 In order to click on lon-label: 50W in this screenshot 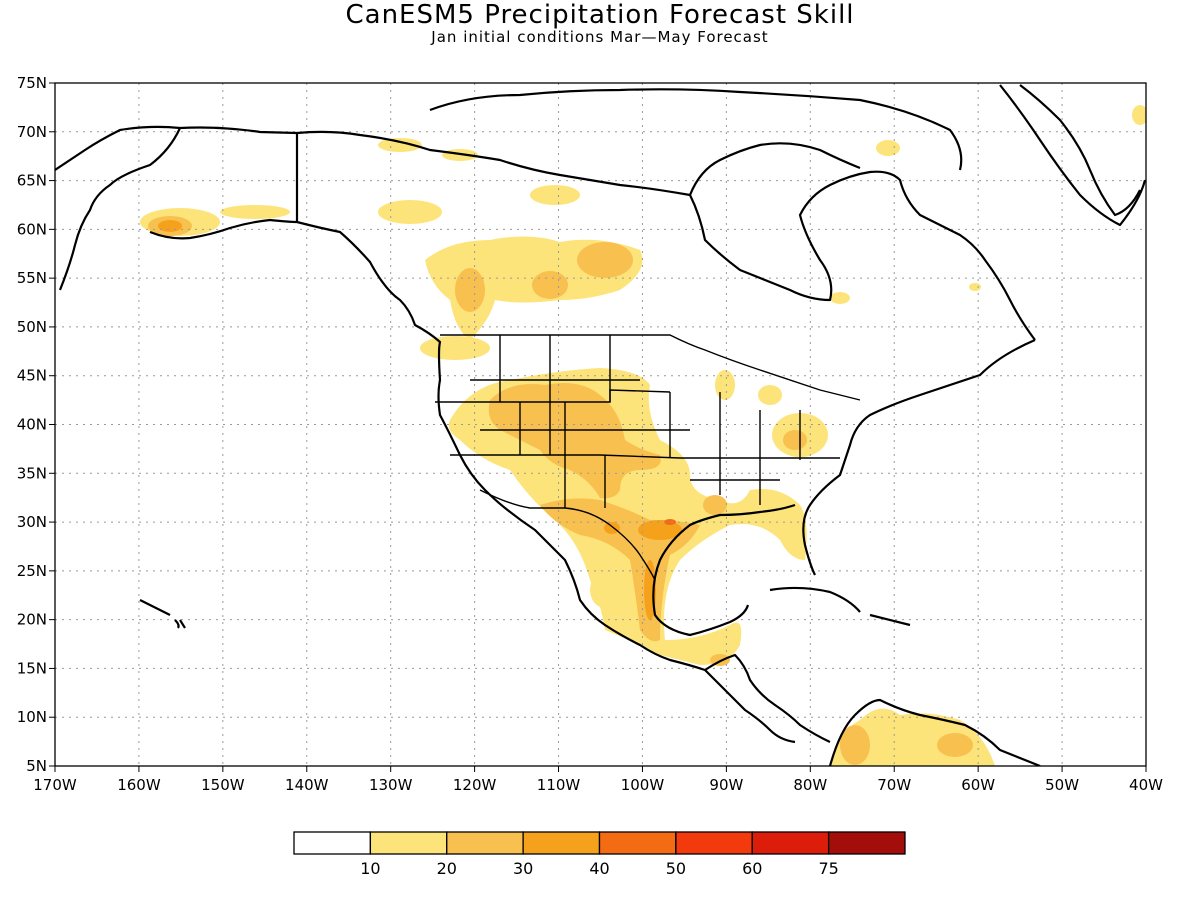, I will do `click(1062, 785)`.